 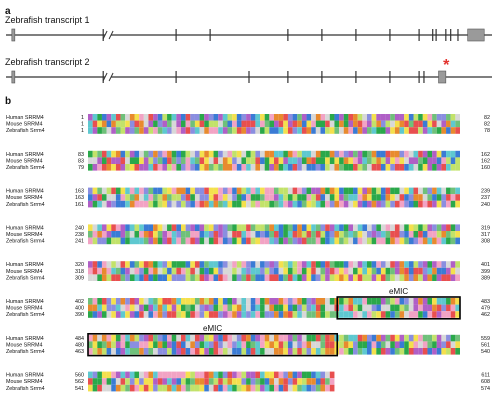 What do you see at coordinates (24, 309) in the screenshot?
I see `species-label: Mouse SRRM4` at bounding box center [24, 309].